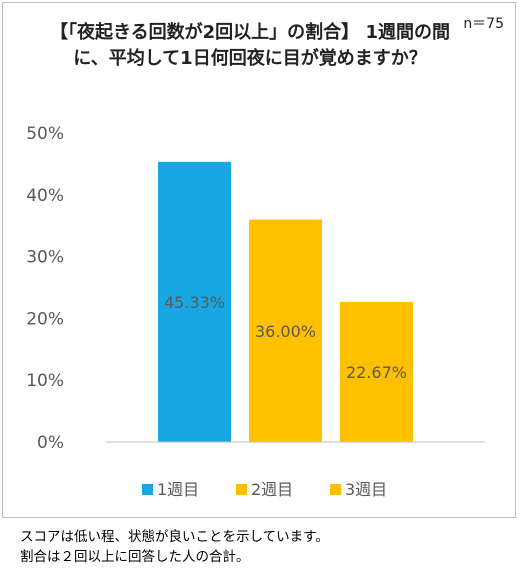  Describe the element at coordinates (366, 489) in the screenshot. I see `legend-label-3: 3週目` at that location.